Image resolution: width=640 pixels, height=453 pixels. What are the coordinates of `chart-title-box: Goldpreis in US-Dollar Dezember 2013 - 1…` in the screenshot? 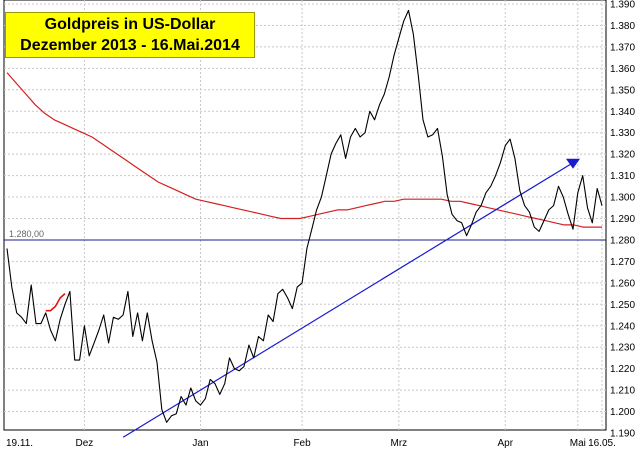 It's located at (130, 35).